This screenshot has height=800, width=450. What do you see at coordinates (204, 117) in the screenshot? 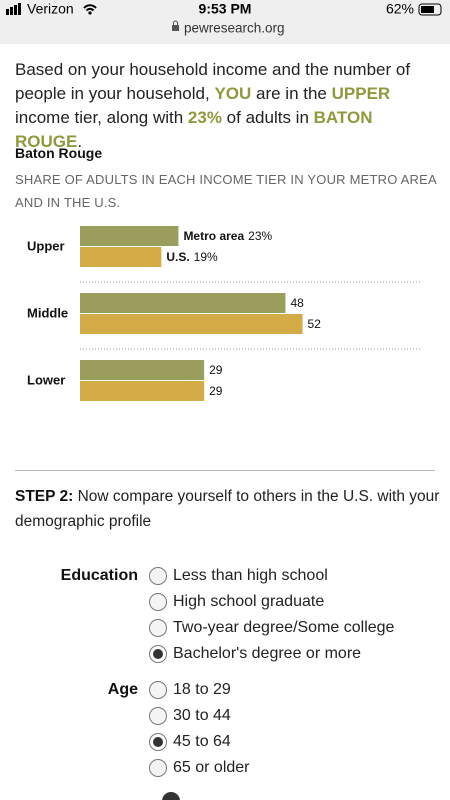
I see `highlight: 23%` at bounding box center [204, 117].